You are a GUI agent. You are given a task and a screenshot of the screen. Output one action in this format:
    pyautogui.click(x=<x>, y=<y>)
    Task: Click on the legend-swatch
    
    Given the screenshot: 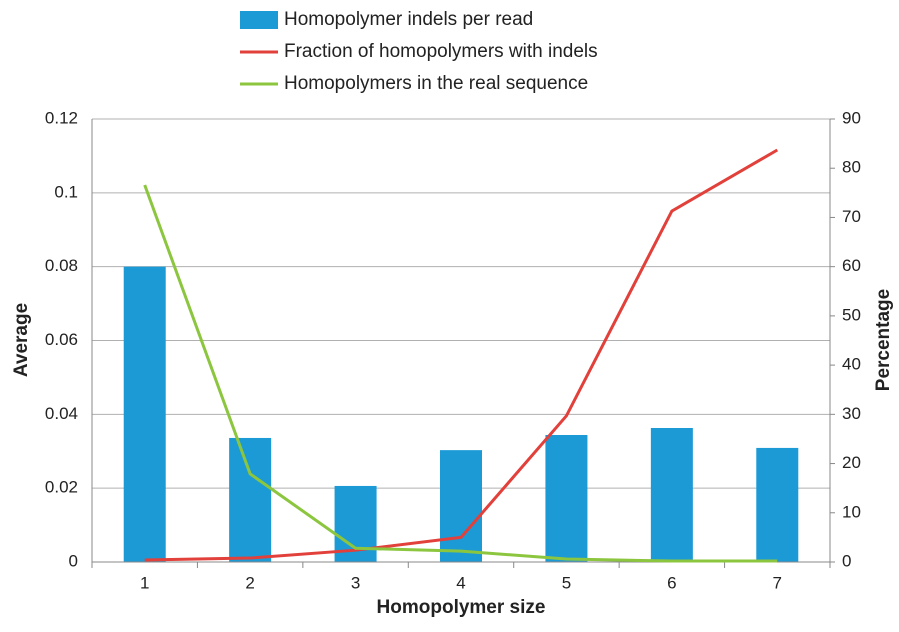 What is the action you would take?
    pyautogui.click(x=259, y=20)
    